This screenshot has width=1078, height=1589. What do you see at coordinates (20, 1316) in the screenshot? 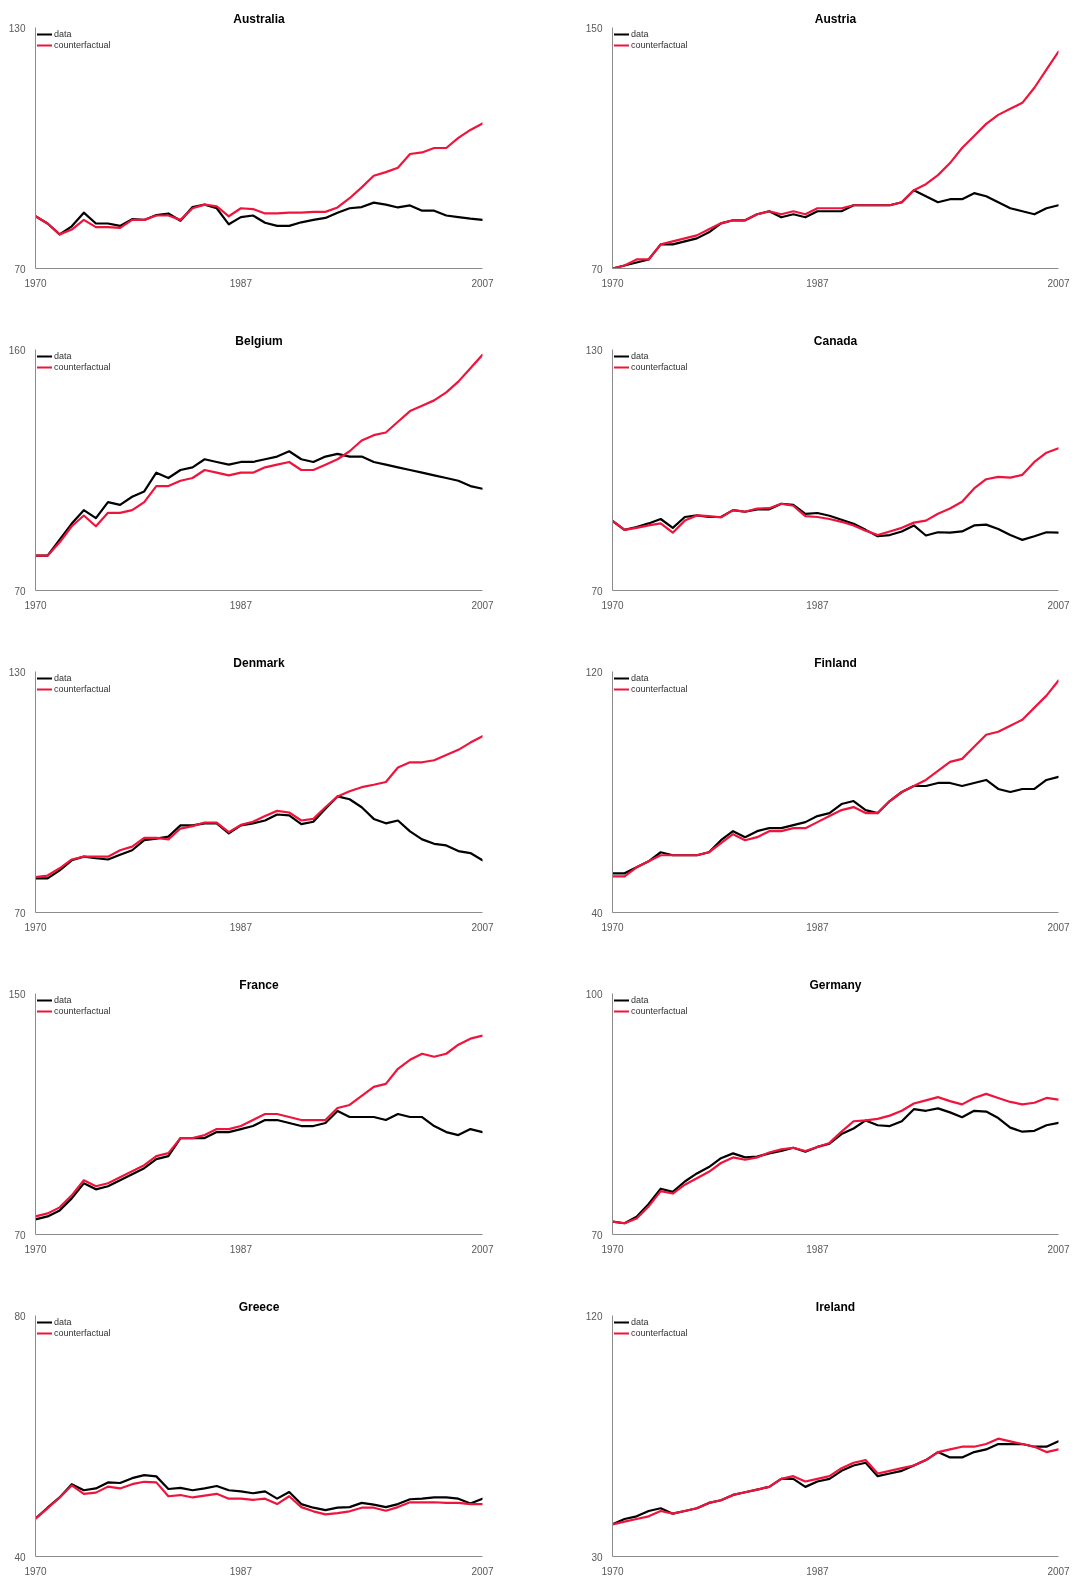
I see `y-tick-label: 80` at bounding box center [20, 1316].